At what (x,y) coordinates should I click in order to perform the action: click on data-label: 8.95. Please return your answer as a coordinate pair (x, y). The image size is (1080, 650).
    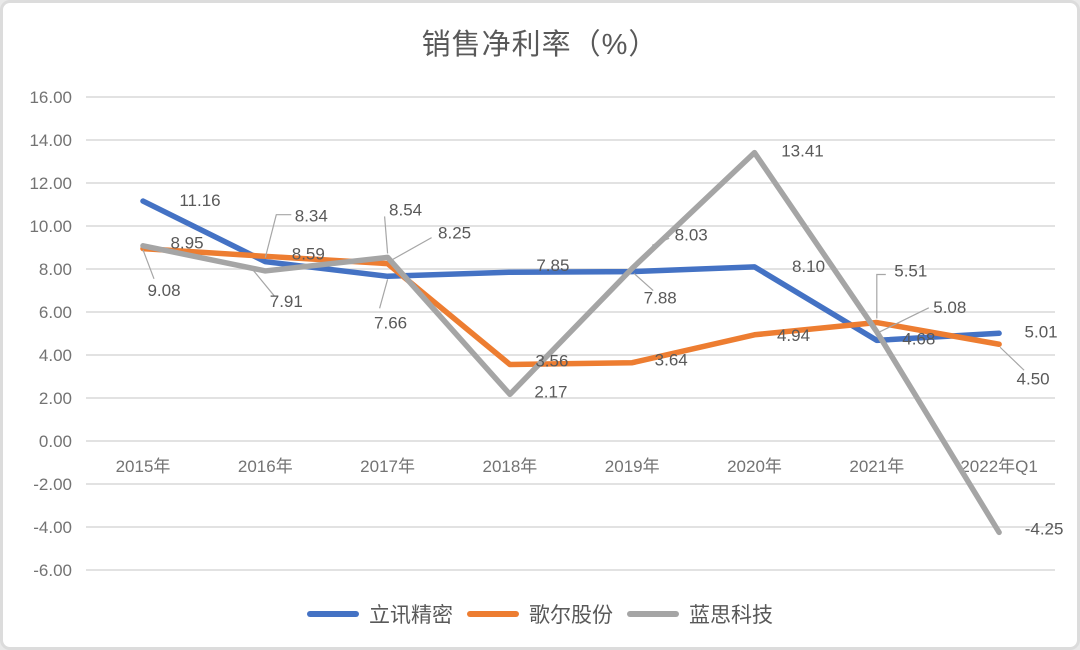
    Looking at the image, I should click on (186, 243).